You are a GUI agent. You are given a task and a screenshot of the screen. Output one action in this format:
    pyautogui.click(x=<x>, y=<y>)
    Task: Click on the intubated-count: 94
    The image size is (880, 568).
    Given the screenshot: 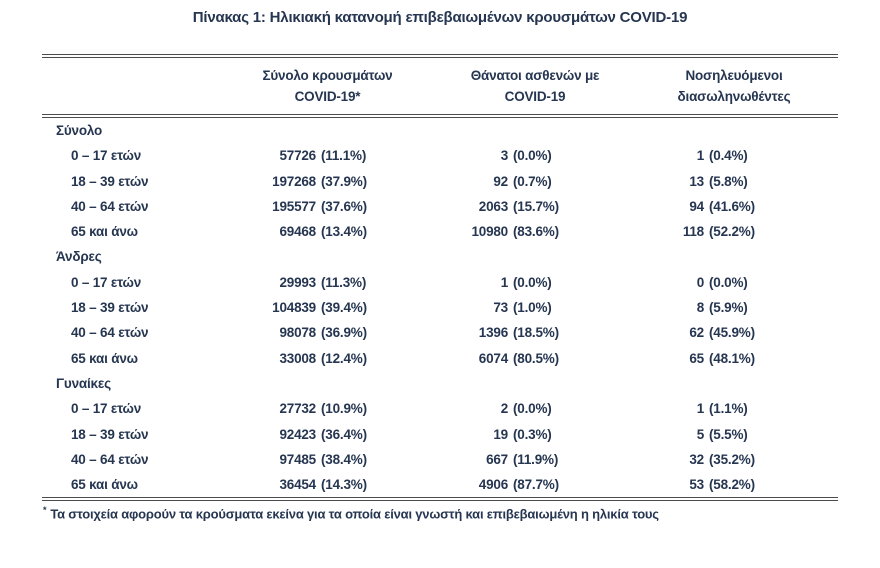 What is the action you would take?
    pyautogui.click(x=696, y=206)
    